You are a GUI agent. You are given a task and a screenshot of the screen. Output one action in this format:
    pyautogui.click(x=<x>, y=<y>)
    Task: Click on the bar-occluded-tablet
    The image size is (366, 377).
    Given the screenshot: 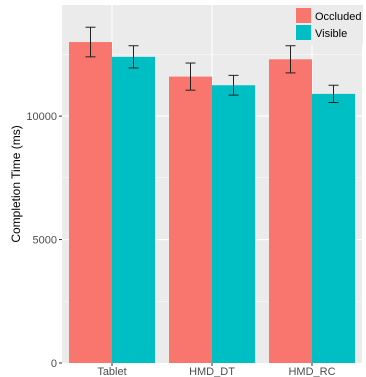 What is the action you would take?
    pyautogui.click(x=90, y=202)
    